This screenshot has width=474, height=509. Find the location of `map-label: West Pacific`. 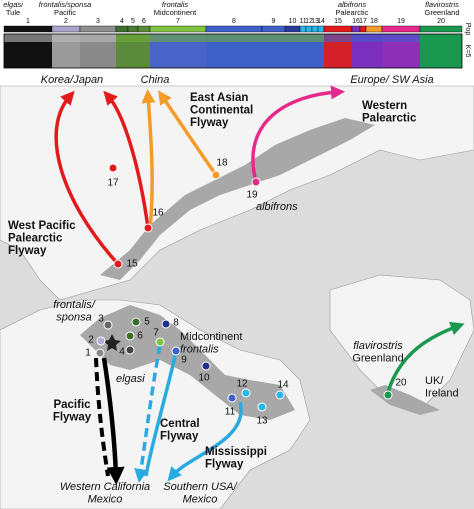

map-label: West Pacific is located at coordinates (42, 226).